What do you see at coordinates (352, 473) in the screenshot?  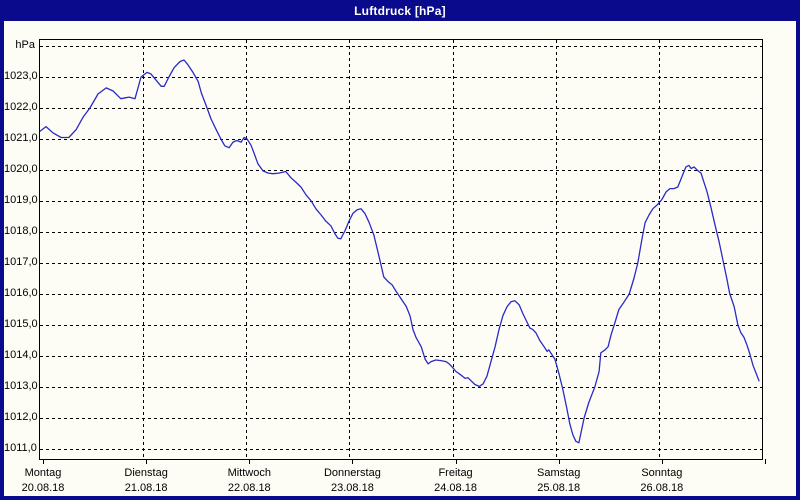 I see `x-axis-day-label: Donnerstag` at bounding box center [352, 473].